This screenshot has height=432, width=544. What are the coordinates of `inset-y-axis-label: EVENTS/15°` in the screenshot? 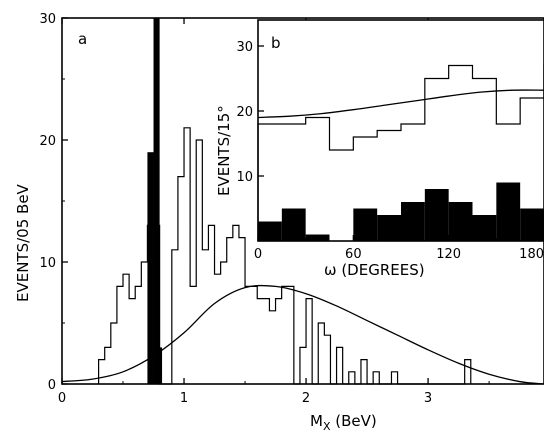 It's located at (224, 150).